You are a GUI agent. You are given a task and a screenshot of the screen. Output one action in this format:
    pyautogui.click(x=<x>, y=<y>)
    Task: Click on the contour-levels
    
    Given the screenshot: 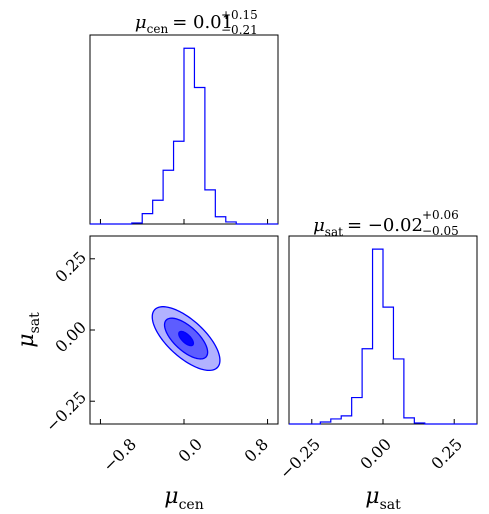 What is the action you would take?
    pyautogui.click(x=186, y=339)
    